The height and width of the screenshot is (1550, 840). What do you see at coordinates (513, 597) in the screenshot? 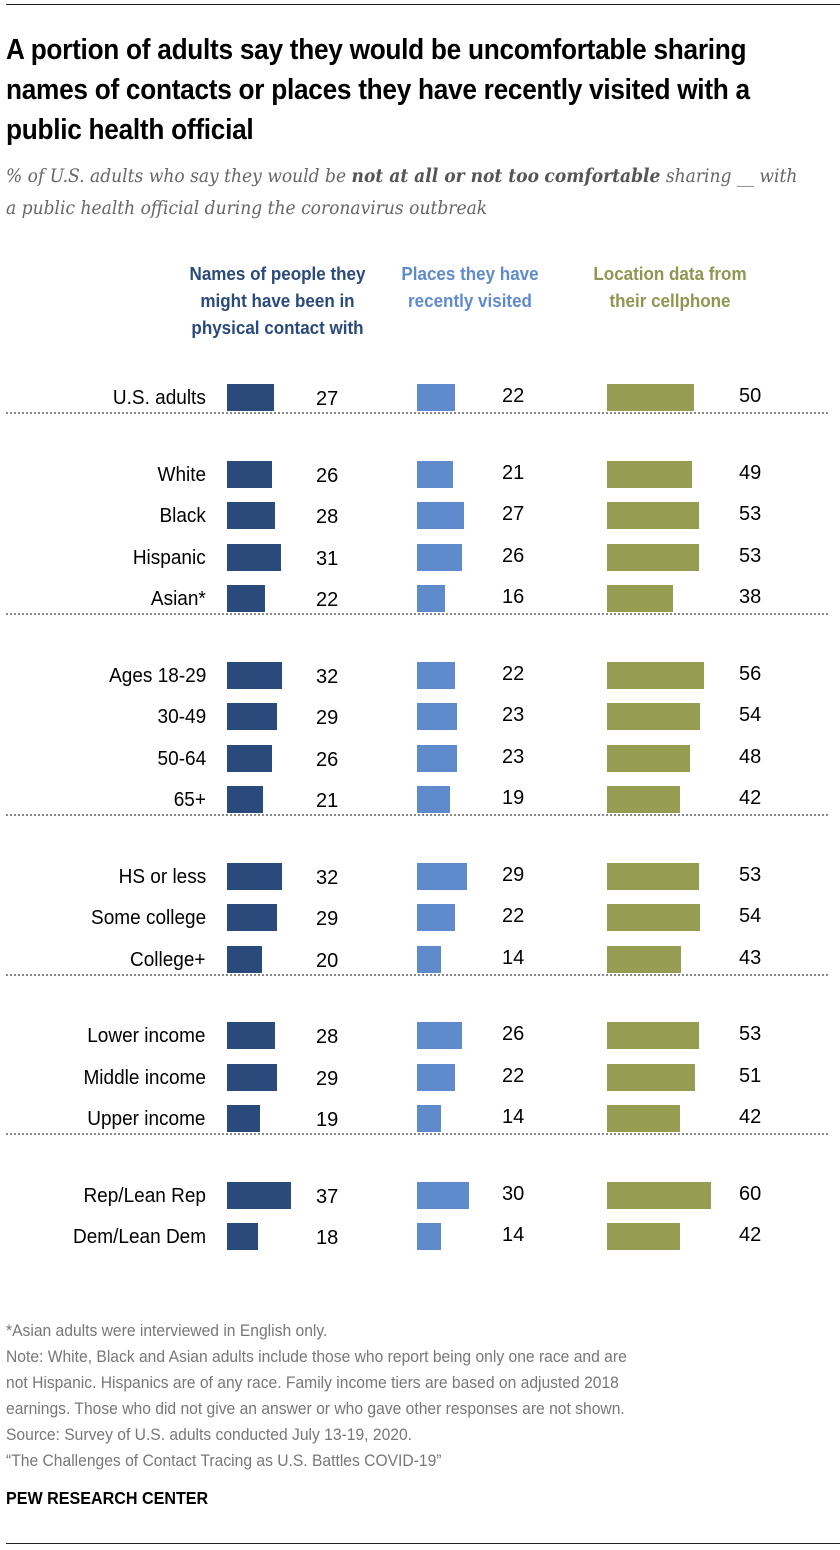
I see `value-label-asian-series-1: 16` at bounding box center [513, 597].